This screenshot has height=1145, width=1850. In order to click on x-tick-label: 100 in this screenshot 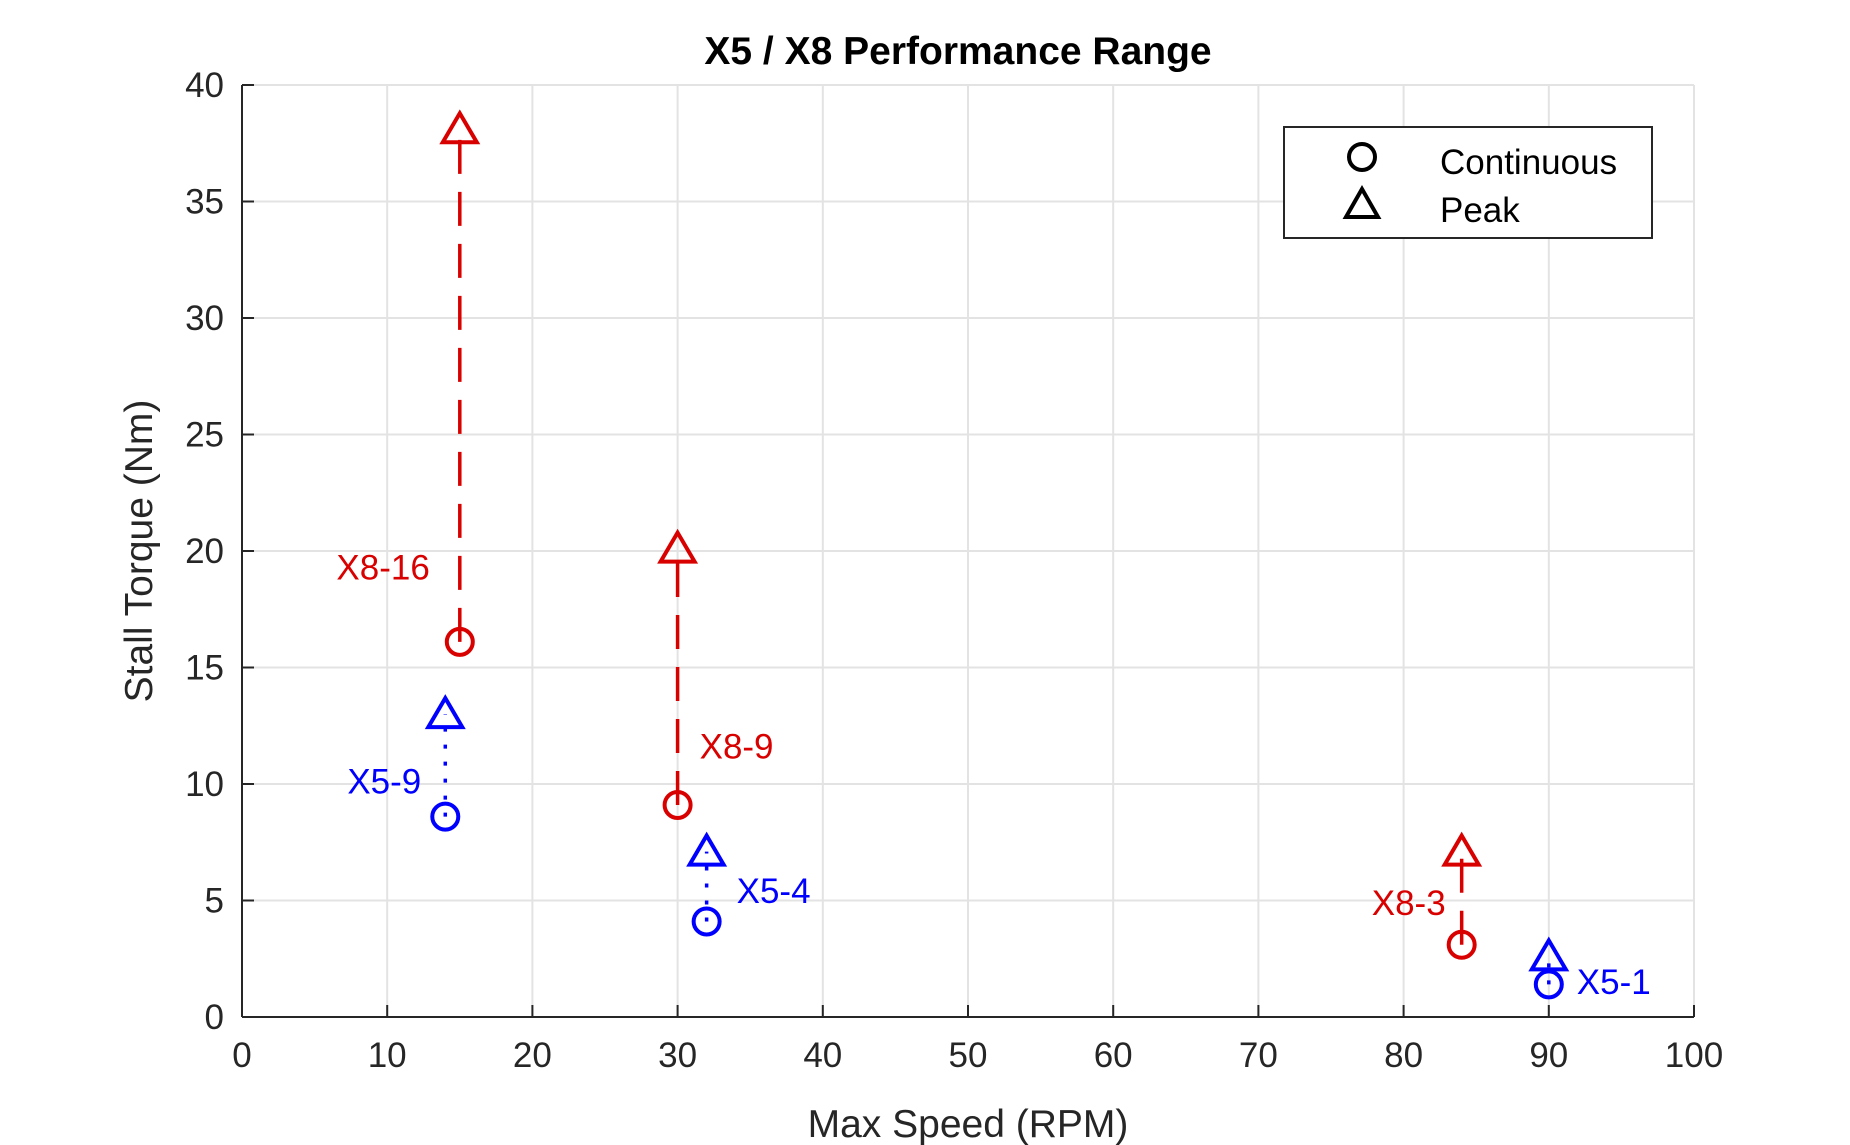, I will do `click(1694, 1055)`.